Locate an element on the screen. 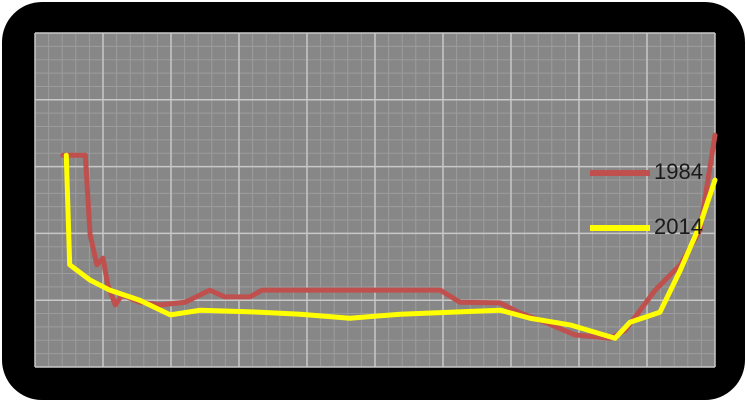 This screenshot has width=747, height=402. legend-label: 1984 is located at coordinates (678, 171).